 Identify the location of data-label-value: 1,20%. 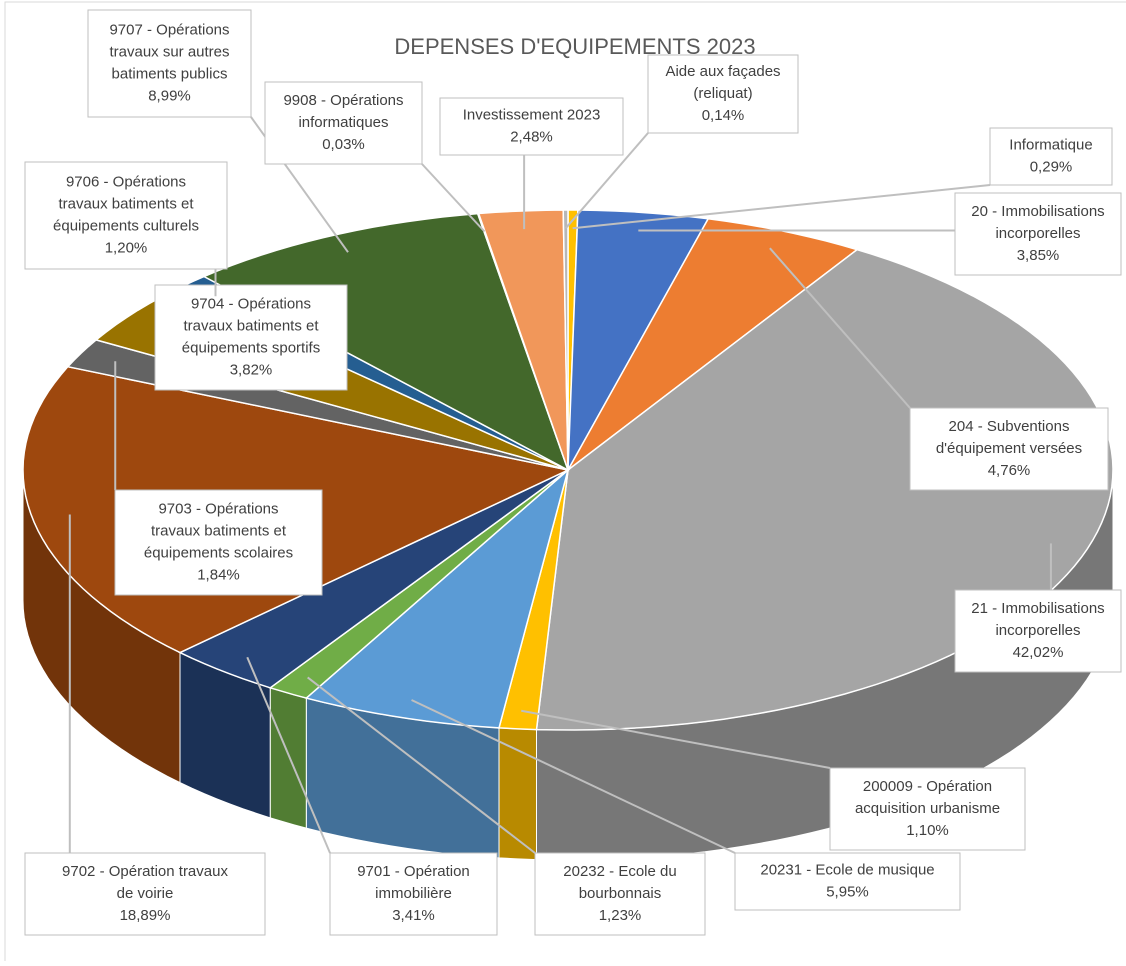
(126, 247).